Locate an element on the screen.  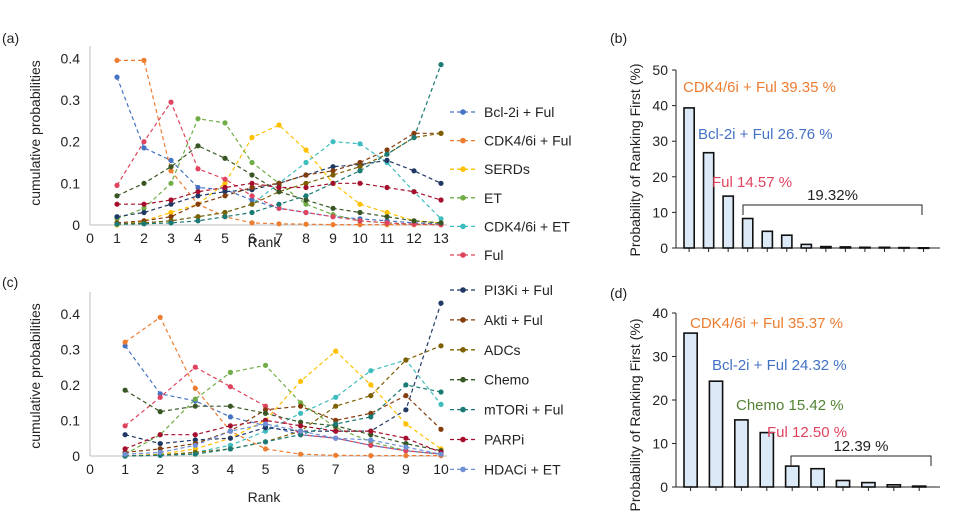
x-tick-label: 0 is located at coordinates (90, 469).